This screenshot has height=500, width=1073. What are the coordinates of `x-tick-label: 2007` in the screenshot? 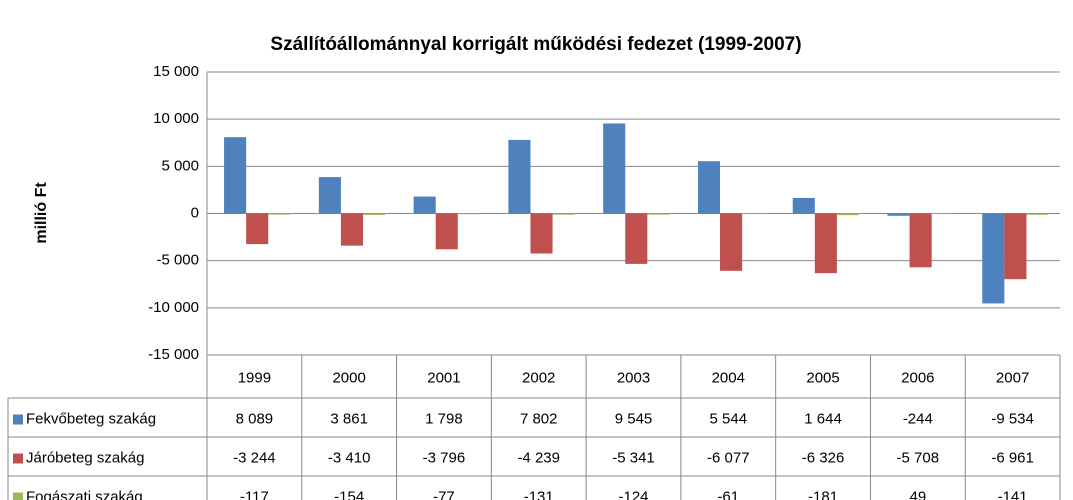 It's located at (1012, 377).